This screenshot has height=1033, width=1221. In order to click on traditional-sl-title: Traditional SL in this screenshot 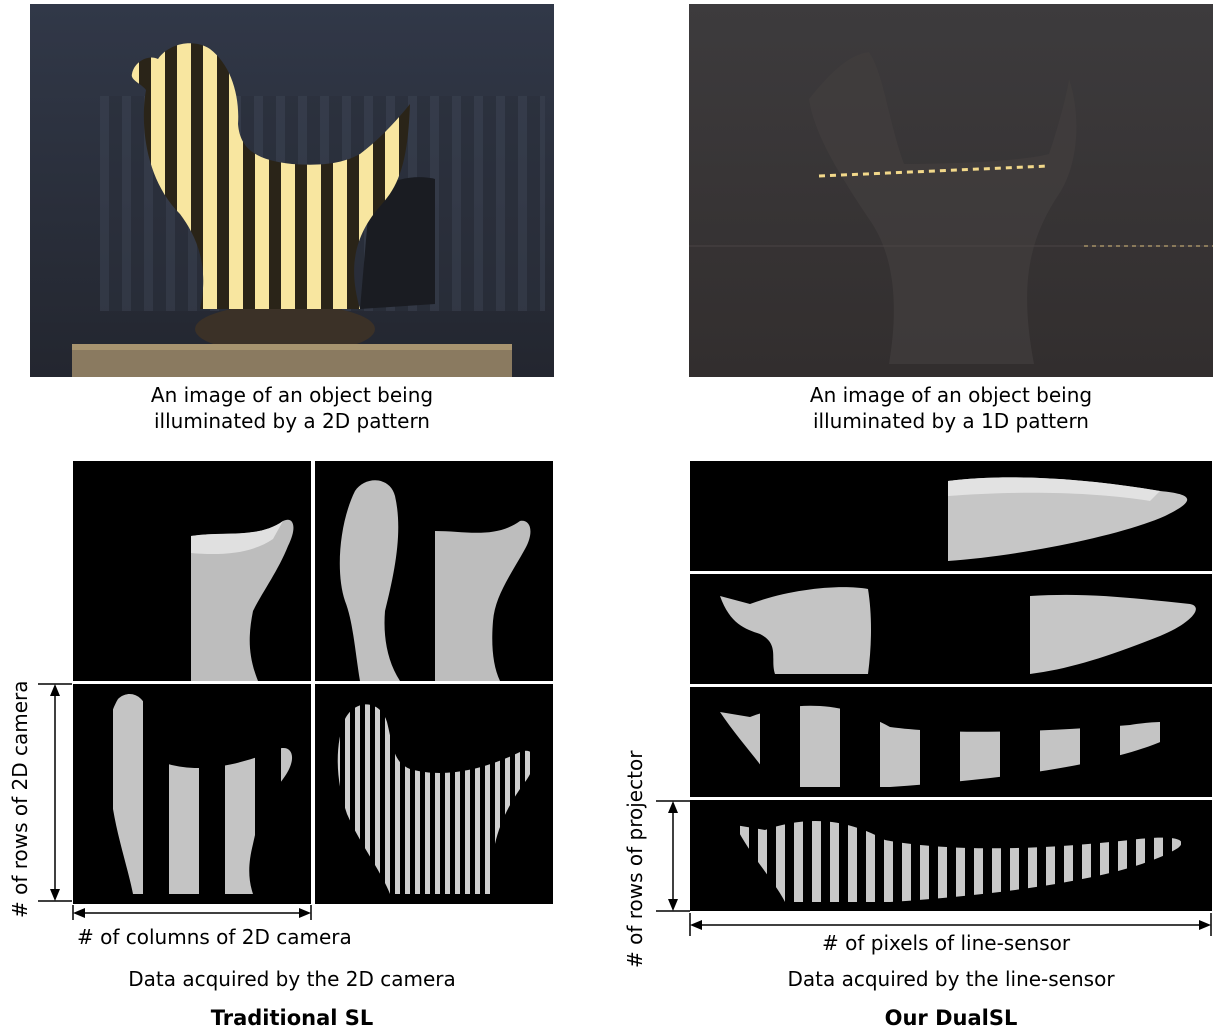, I will do `click(292, 1018)`.